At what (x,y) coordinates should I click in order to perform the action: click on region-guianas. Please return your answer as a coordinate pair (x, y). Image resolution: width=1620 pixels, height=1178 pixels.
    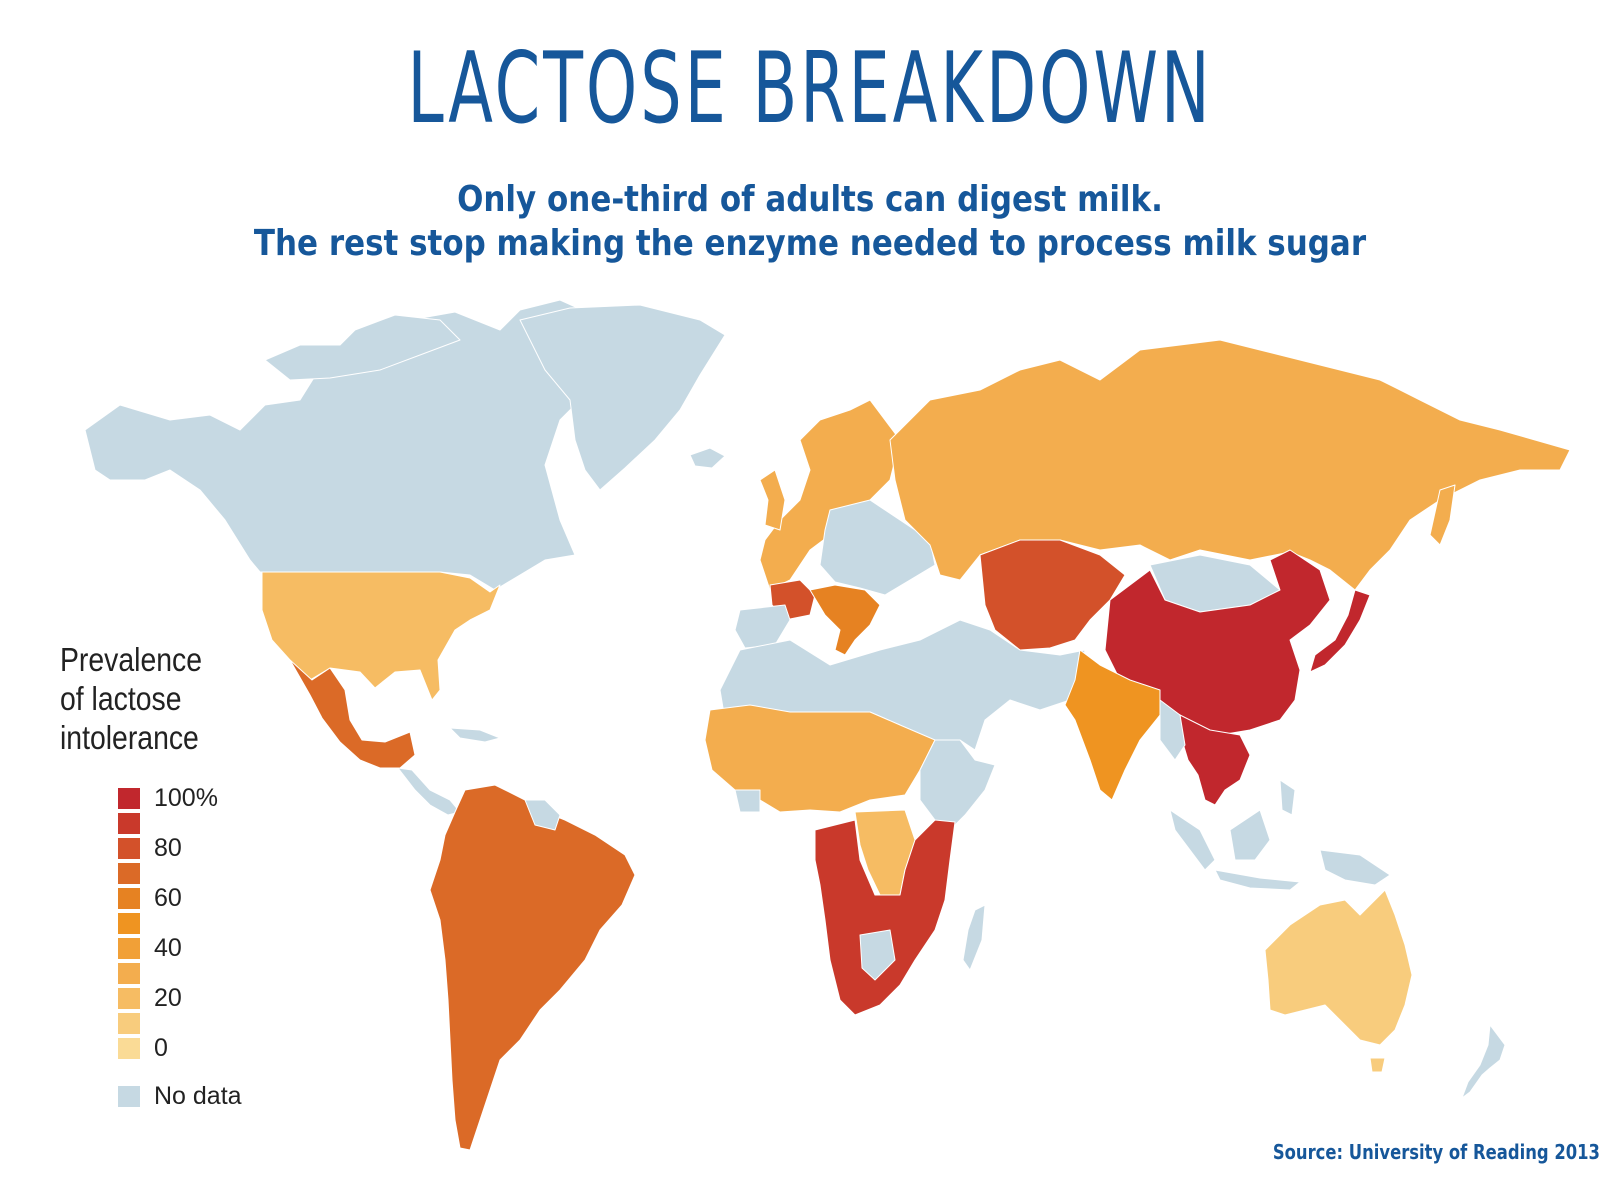
    Looking at the image, I should click on (542, 815).